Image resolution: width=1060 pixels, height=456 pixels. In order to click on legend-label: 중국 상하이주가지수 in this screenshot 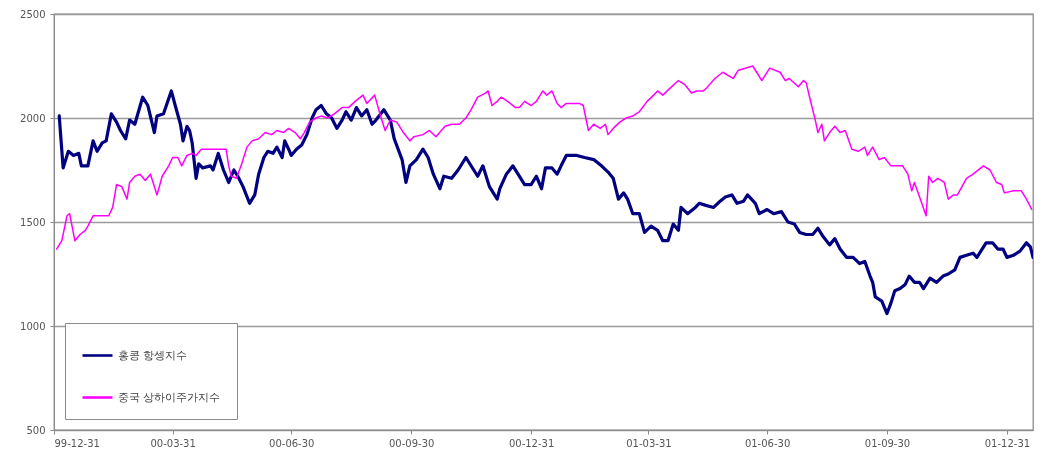, I will do `click(169, 397)`.